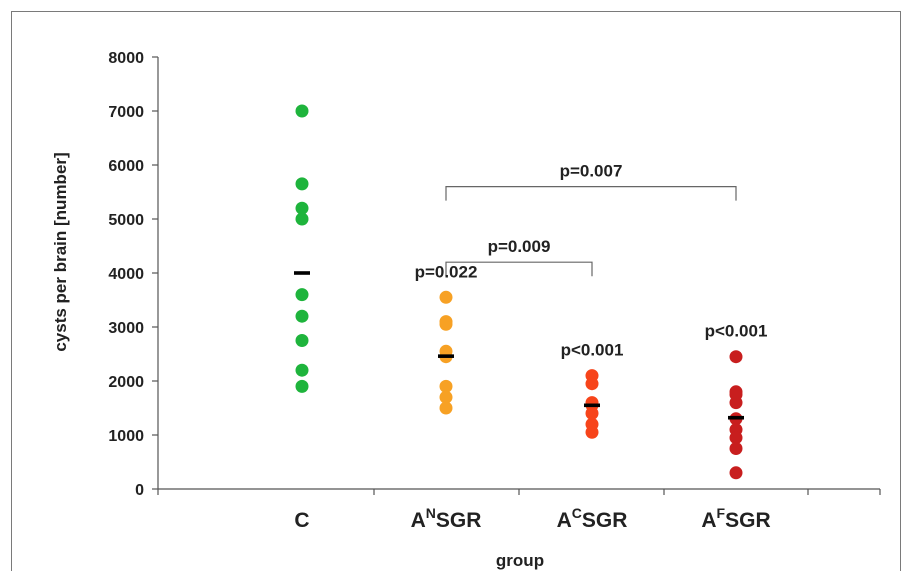 This screenshot has height=571, width=905. What do you see at coordinates (126, 166) in the screenshot?
I see `y-tick-label: 6000` at bounding box center [126, 166].